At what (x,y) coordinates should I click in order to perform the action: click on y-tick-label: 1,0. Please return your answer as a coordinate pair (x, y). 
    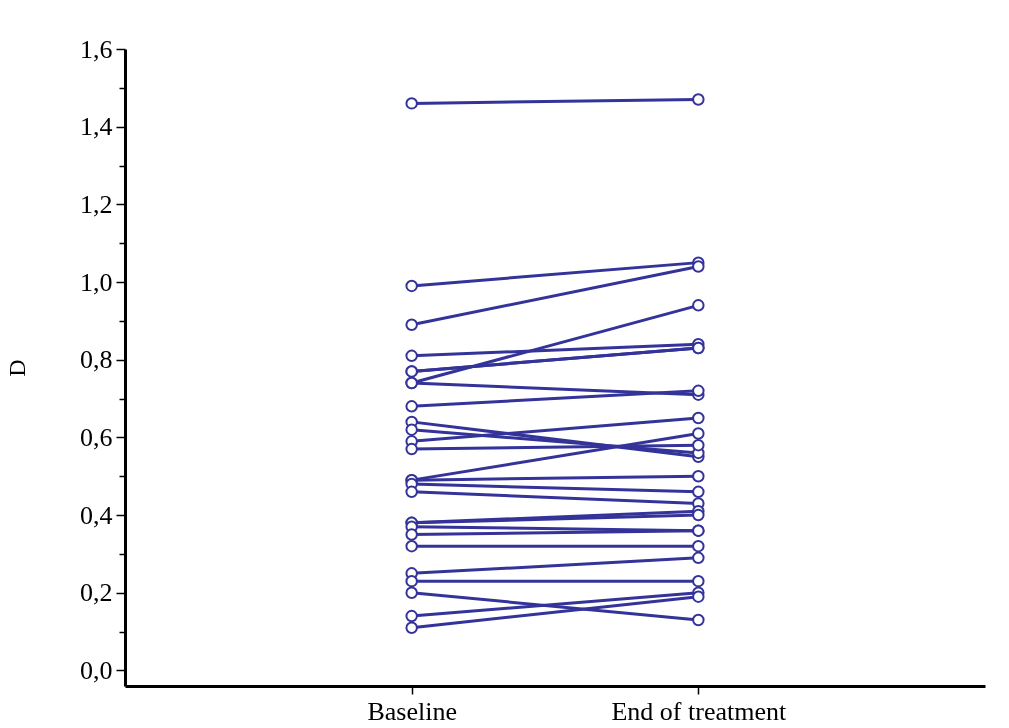
    Looking at the image, I should click on (96, 282).